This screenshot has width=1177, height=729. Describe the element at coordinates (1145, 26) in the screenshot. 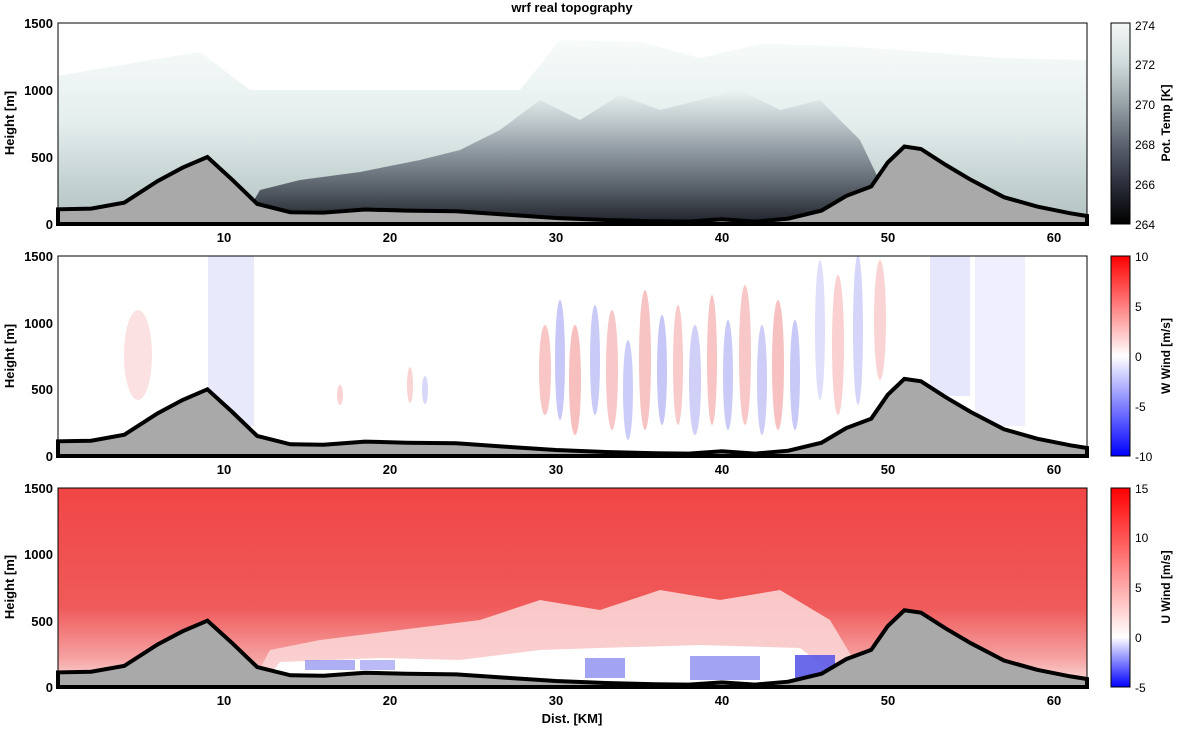

I see `colorbar-tick-label: 274` at that location.